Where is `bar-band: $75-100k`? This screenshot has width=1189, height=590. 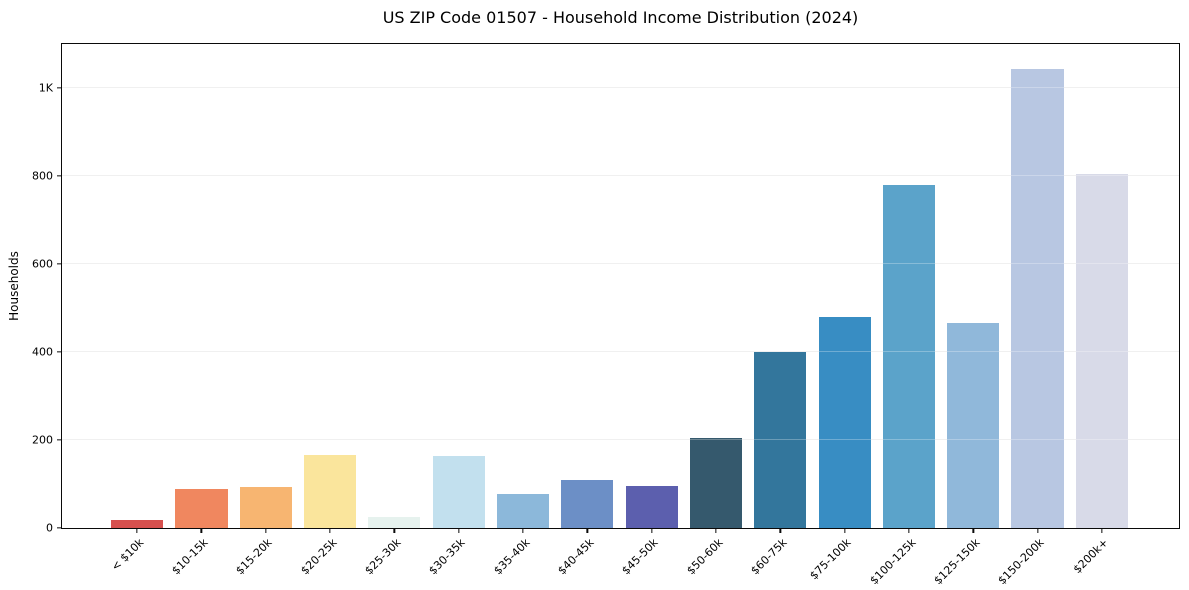 bar-band: $75-100k is located at coordinates (842, 313).